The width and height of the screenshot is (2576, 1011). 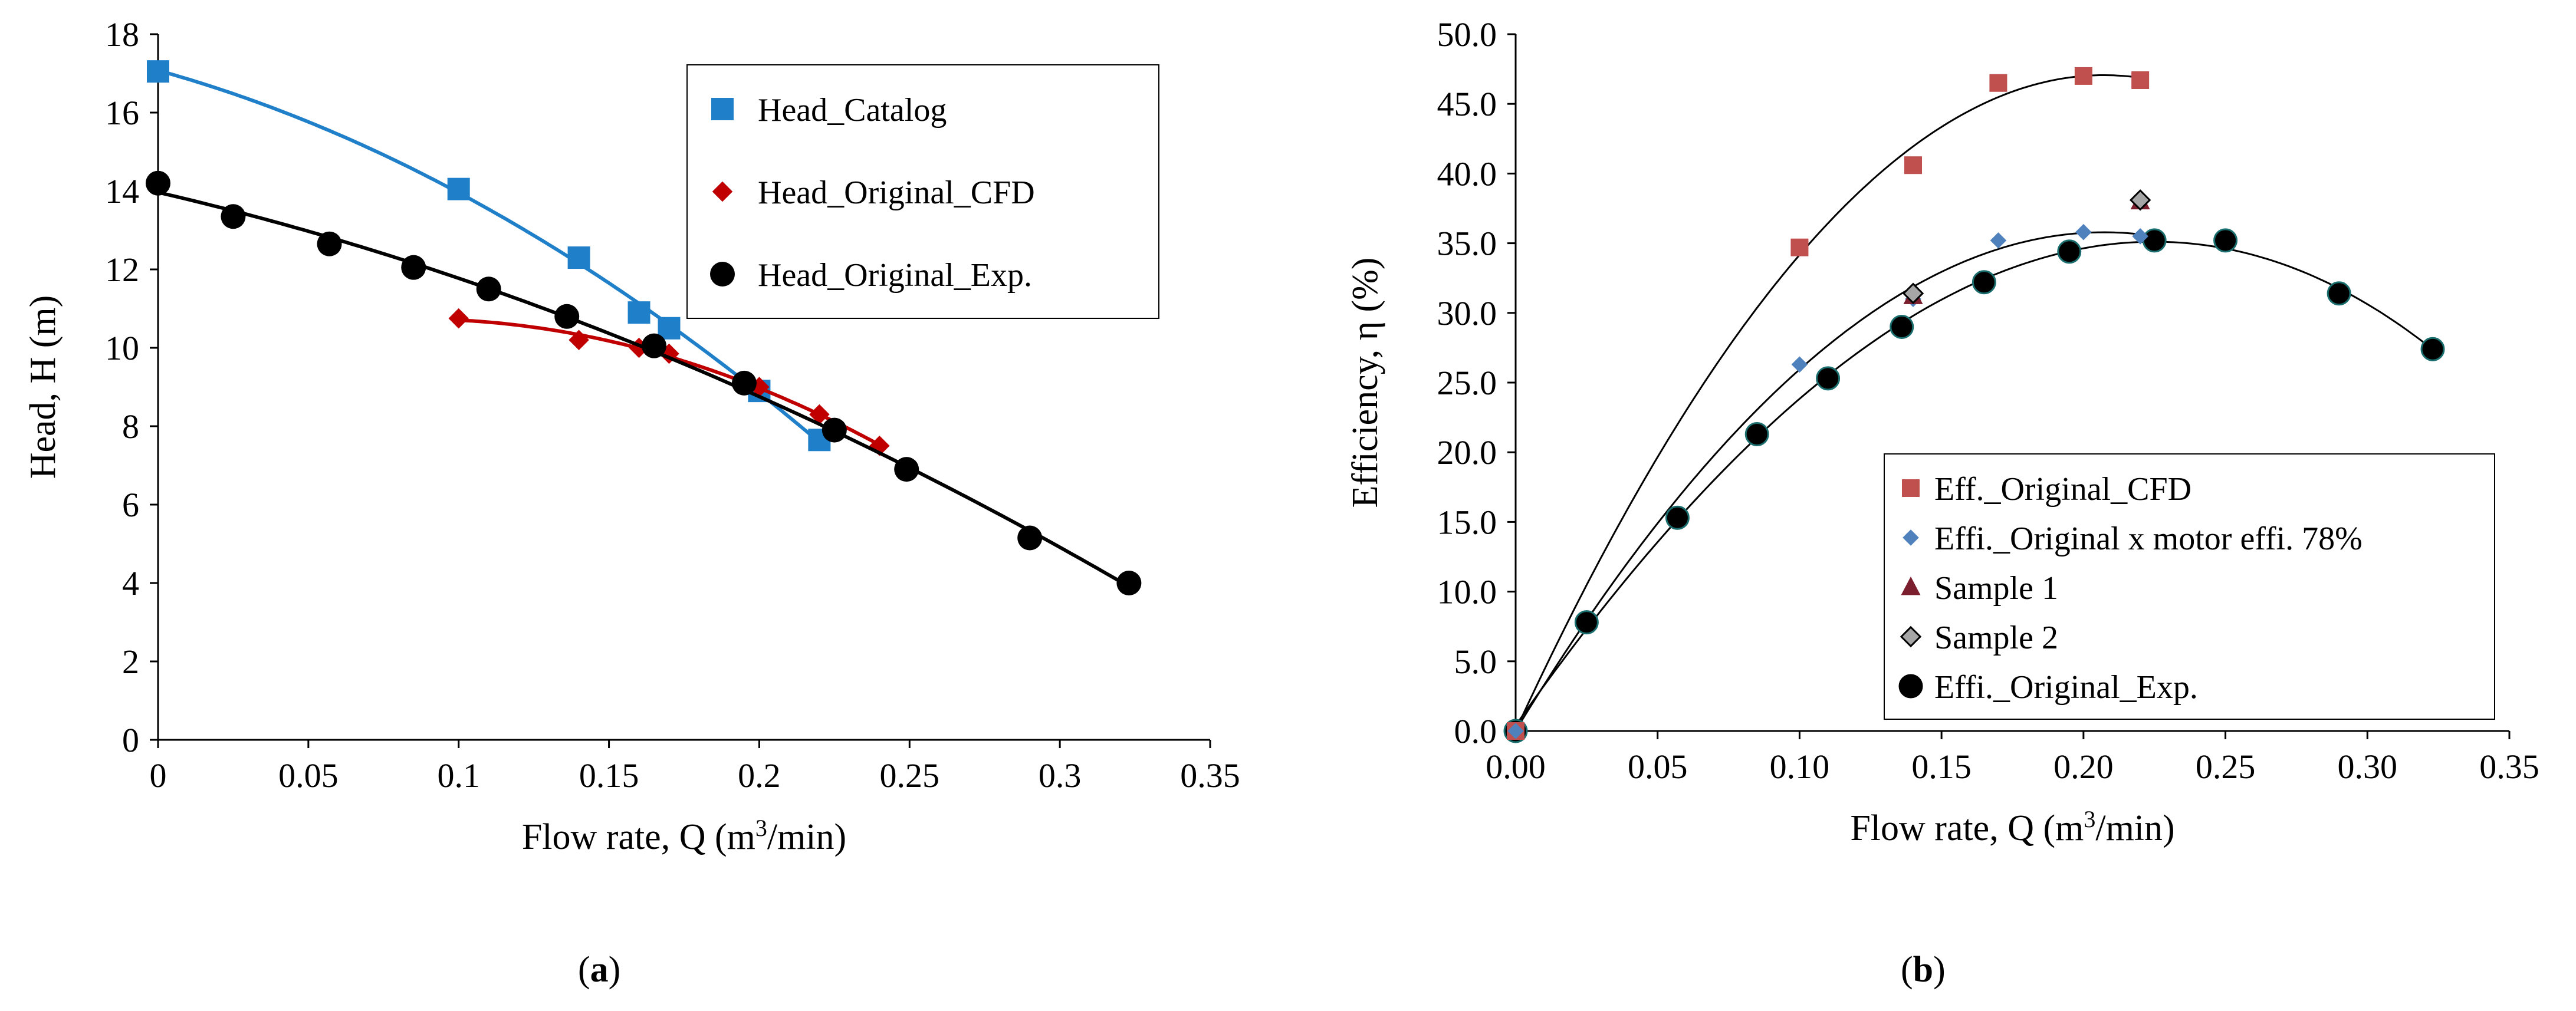 What do you see at coordinates (130, 662) in the screenshot?
I see `a-y-tick-label: 2` at bounding box center [130, 662].